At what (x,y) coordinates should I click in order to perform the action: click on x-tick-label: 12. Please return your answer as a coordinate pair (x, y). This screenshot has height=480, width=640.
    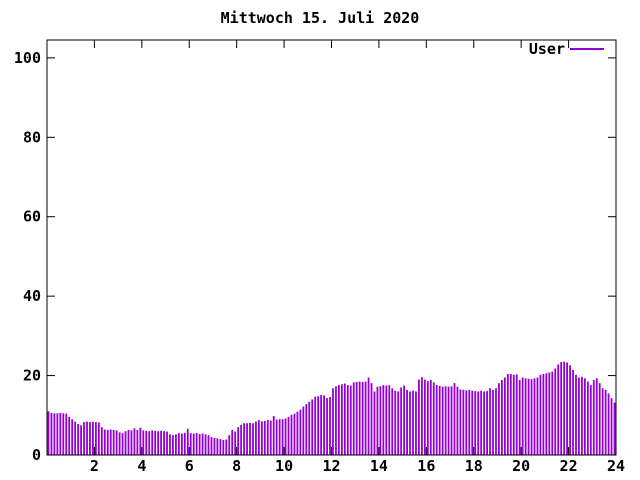
    Looking at the image, I should click on (331, 466).